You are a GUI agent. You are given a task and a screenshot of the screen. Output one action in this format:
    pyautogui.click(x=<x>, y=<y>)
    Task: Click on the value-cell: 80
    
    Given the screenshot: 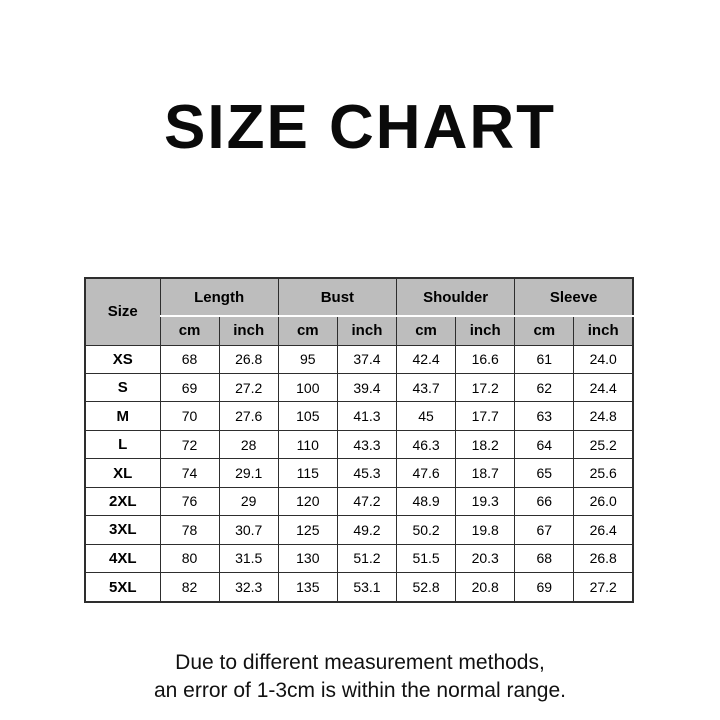 What is the action you would take?
    pyautogui.click(x=189, y=558)
    